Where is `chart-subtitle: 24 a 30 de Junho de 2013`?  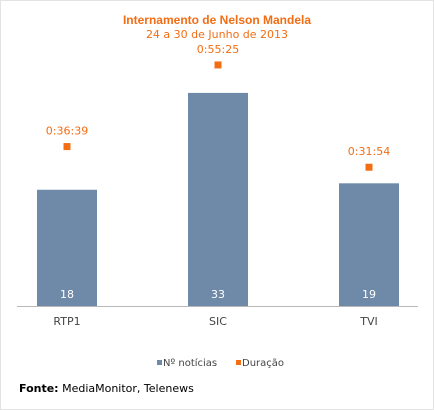 chart-subtitle: 24 a 30 de Junho de 2013 is located at coordinates (217, 34).